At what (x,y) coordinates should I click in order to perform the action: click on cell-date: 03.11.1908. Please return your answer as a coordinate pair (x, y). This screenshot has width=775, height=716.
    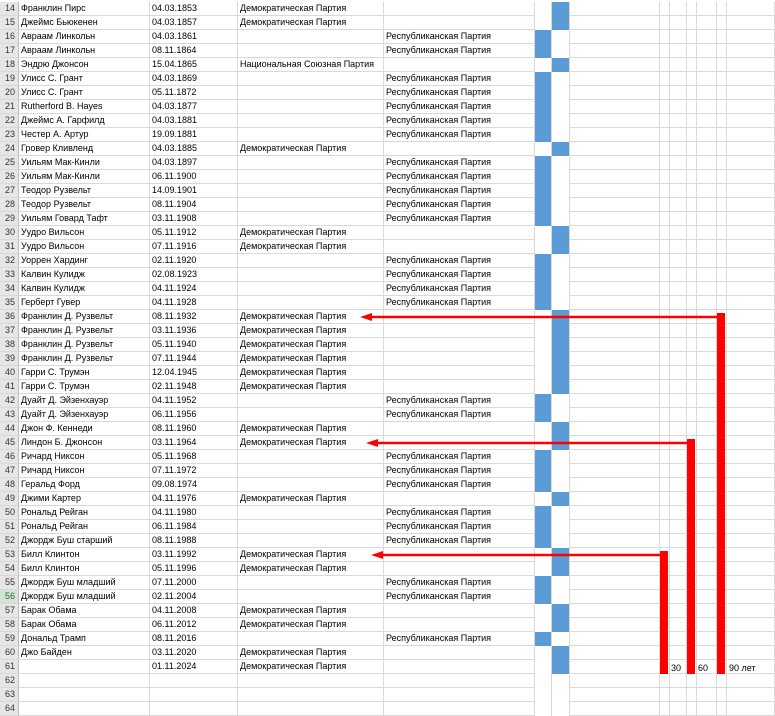
    Looking at the image, I should click on (194, 219).